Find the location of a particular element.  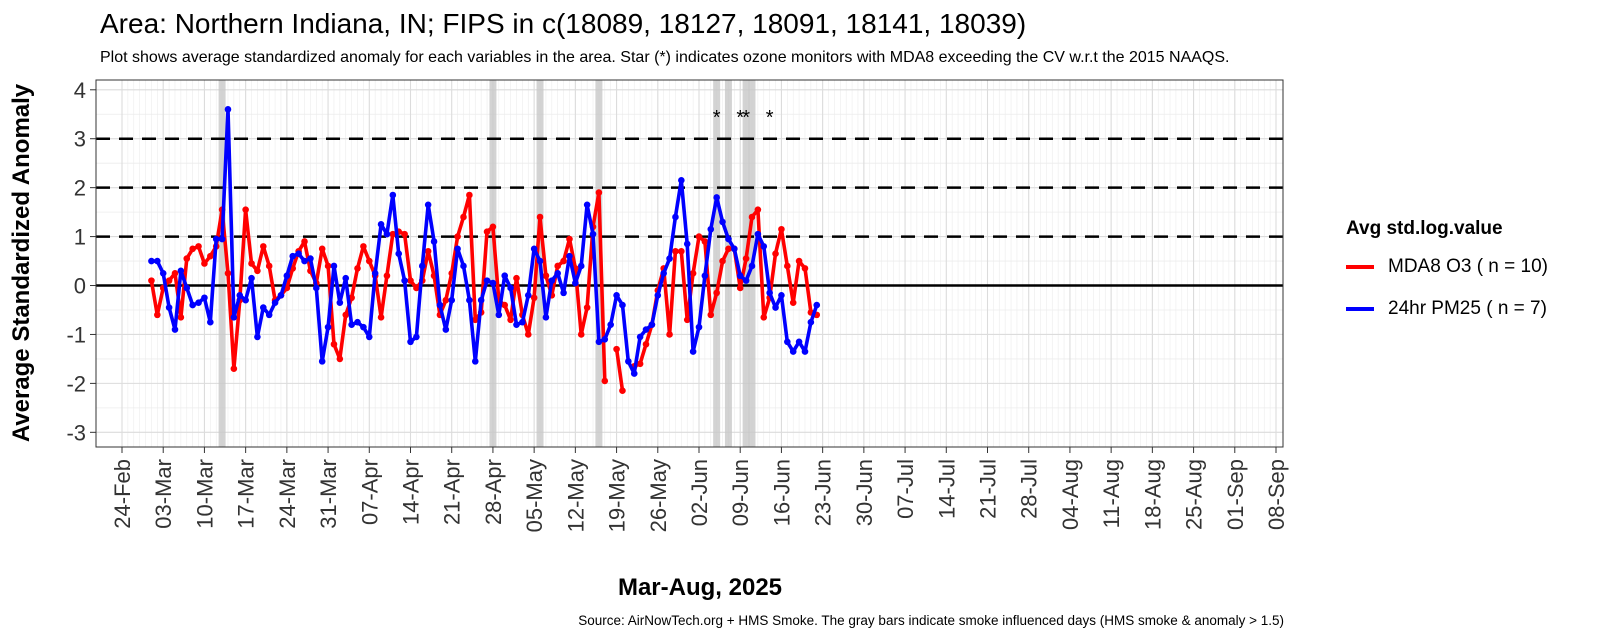

x-tick-label: 08-Sep is located at coordinates (1276, 494).